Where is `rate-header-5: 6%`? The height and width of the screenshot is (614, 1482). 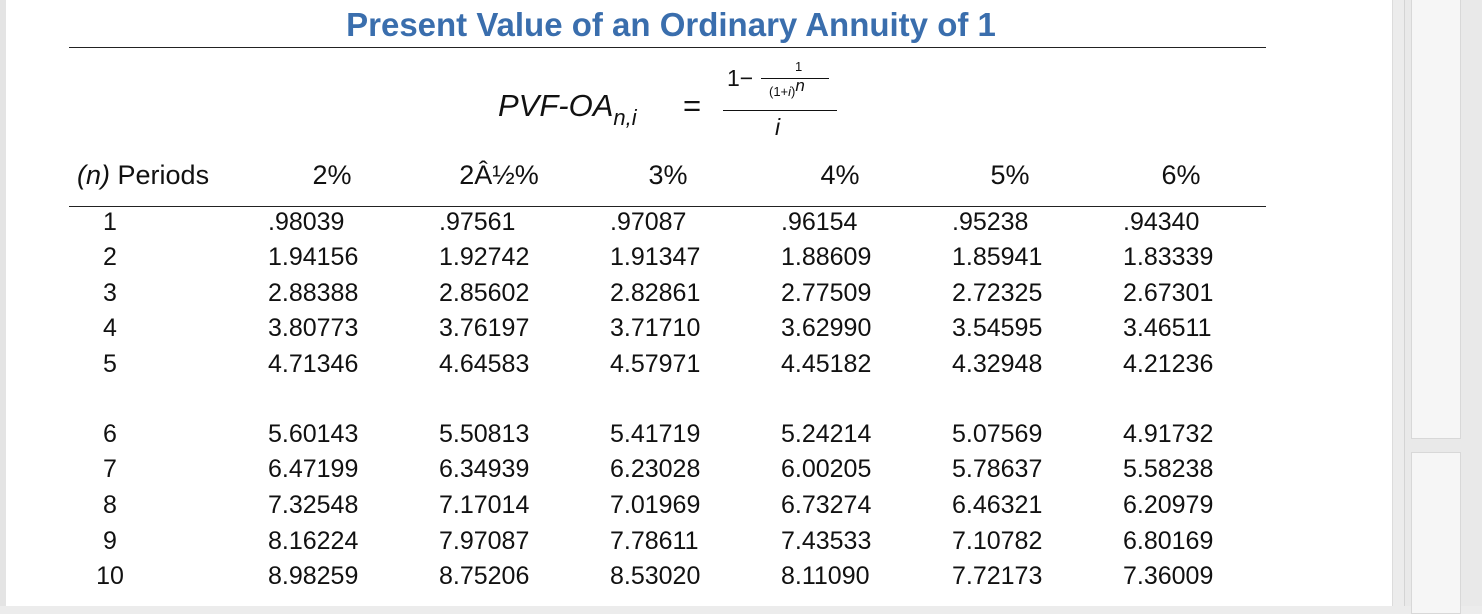
rate-header-5: 6% is located at coordinates (1181, 175).